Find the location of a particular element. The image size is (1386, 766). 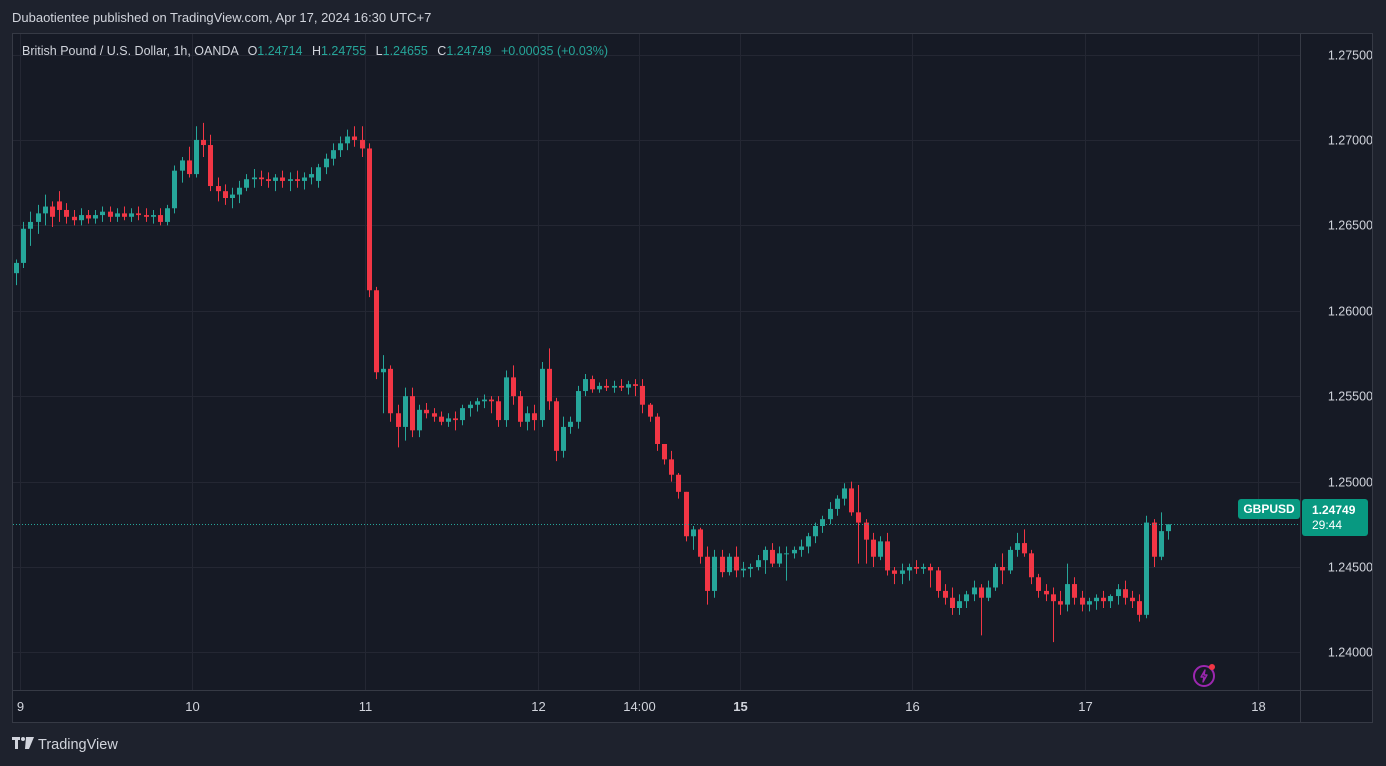

close-label: C is located at coordinates (442, 51).